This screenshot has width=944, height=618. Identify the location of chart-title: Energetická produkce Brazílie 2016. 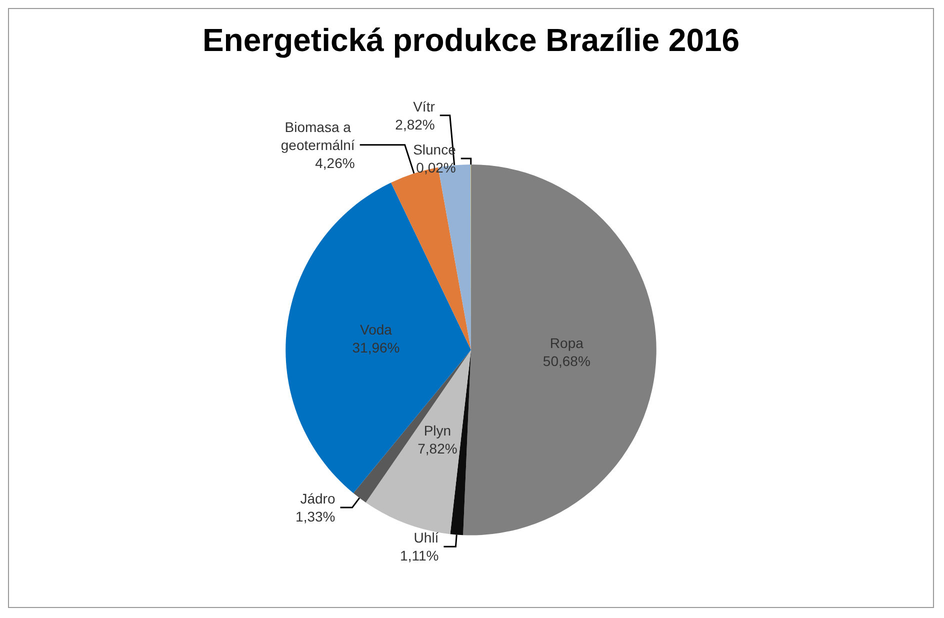
(471, 40).